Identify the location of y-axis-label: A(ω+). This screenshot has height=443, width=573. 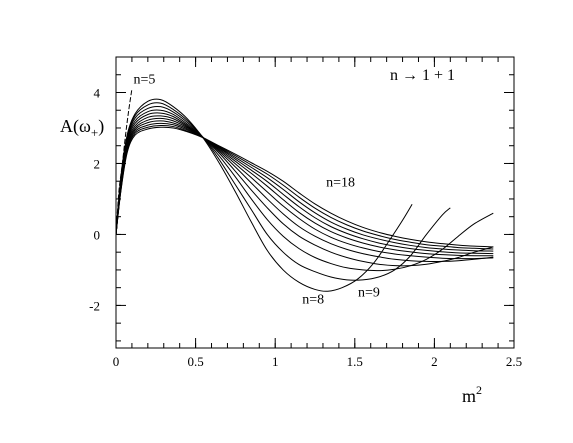
(82, 128).